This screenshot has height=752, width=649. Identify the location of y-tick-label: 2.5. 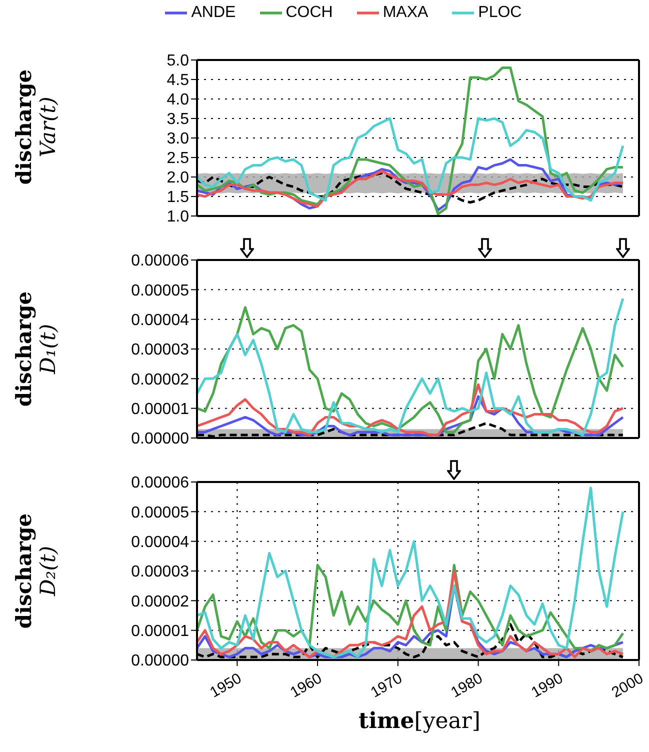
(178, 159).